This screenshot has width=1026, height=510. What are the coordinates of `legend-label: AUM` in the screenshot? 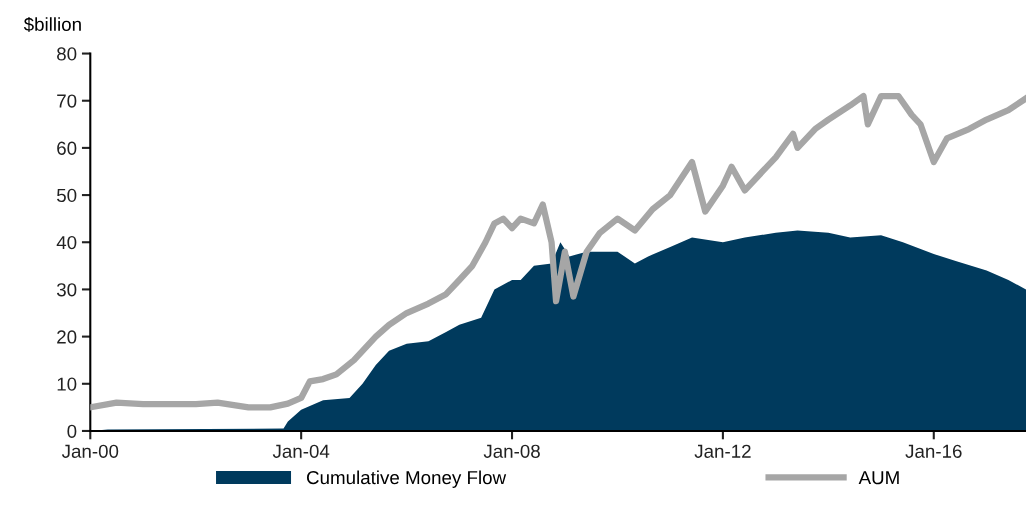 It's located at (878, 478).